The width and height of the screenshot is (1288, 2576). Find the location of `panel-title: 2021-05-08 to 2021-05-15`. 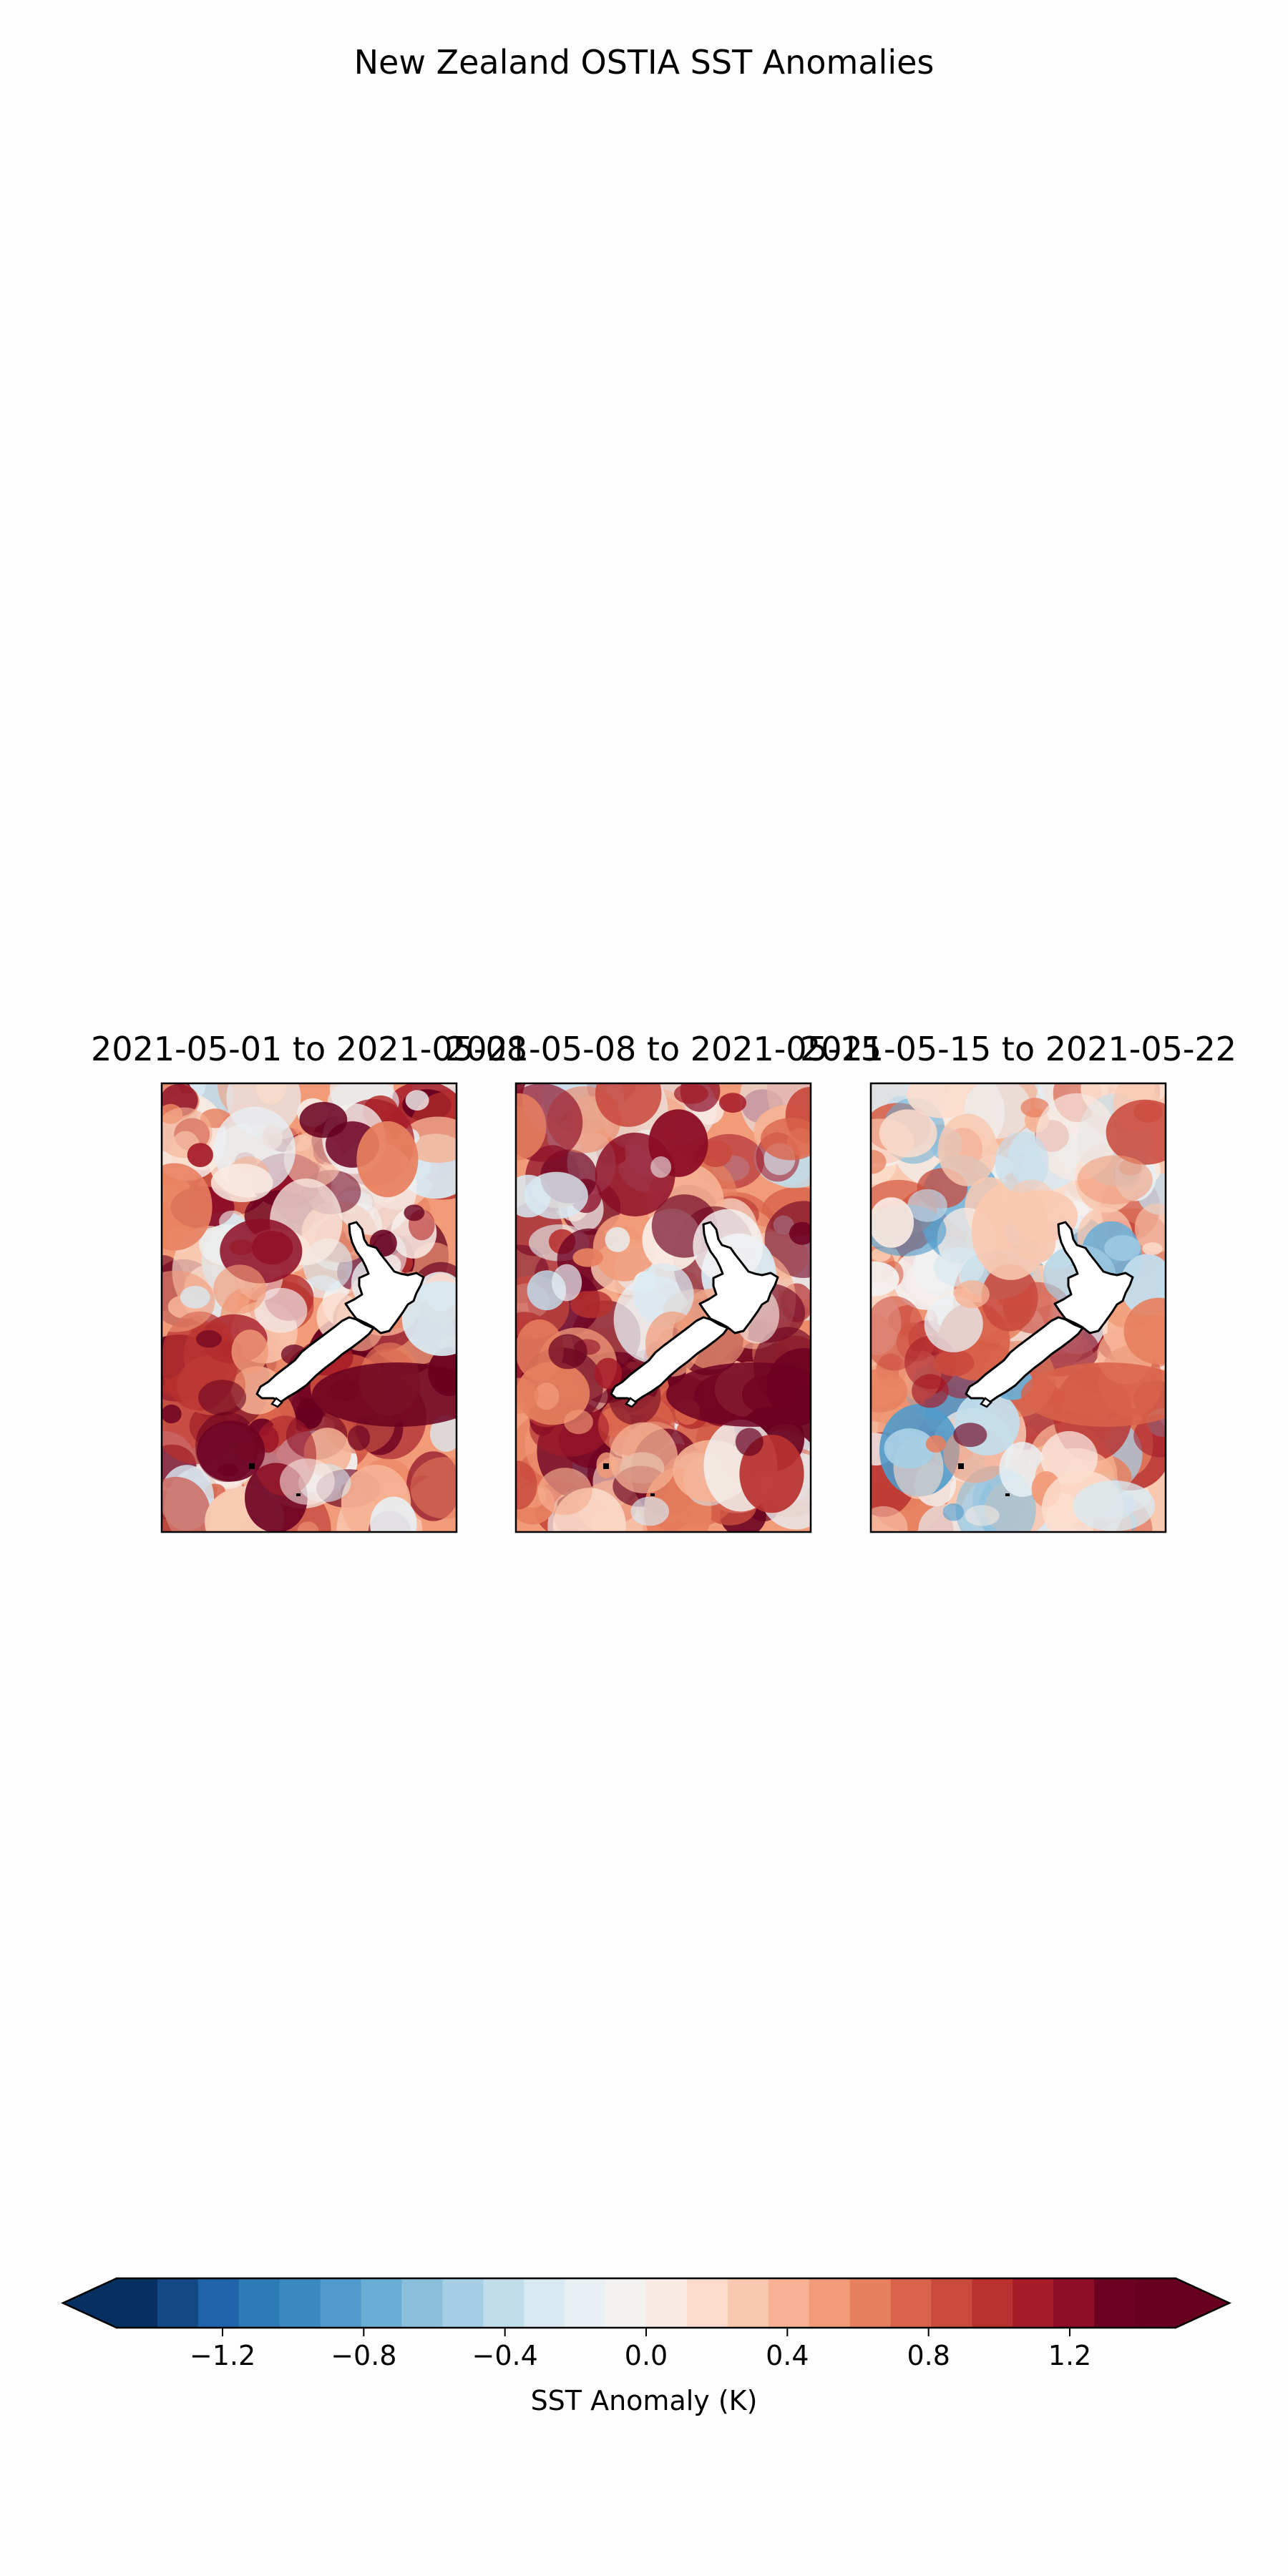

panel-title: 2021-05-08 to 2021-05-15 is located at coordinates (663, 1049).